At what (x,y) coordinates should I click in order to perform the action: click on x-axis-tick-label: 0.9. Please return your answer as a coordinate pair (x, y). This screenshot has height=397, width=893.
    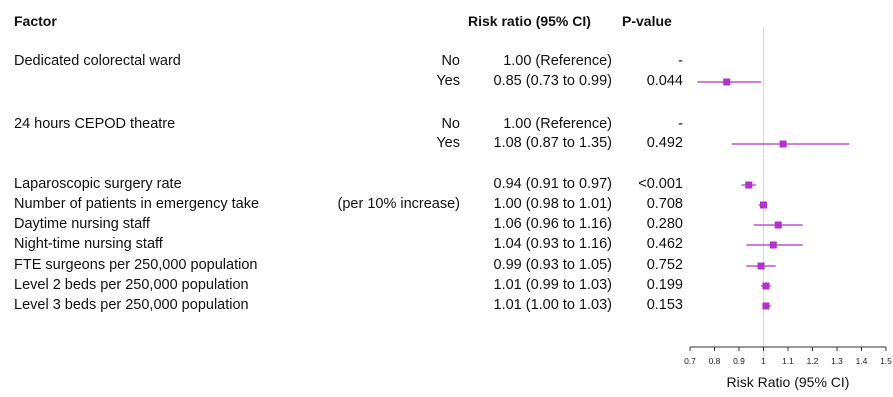
    Looking at the image, I should click on (739, 361).